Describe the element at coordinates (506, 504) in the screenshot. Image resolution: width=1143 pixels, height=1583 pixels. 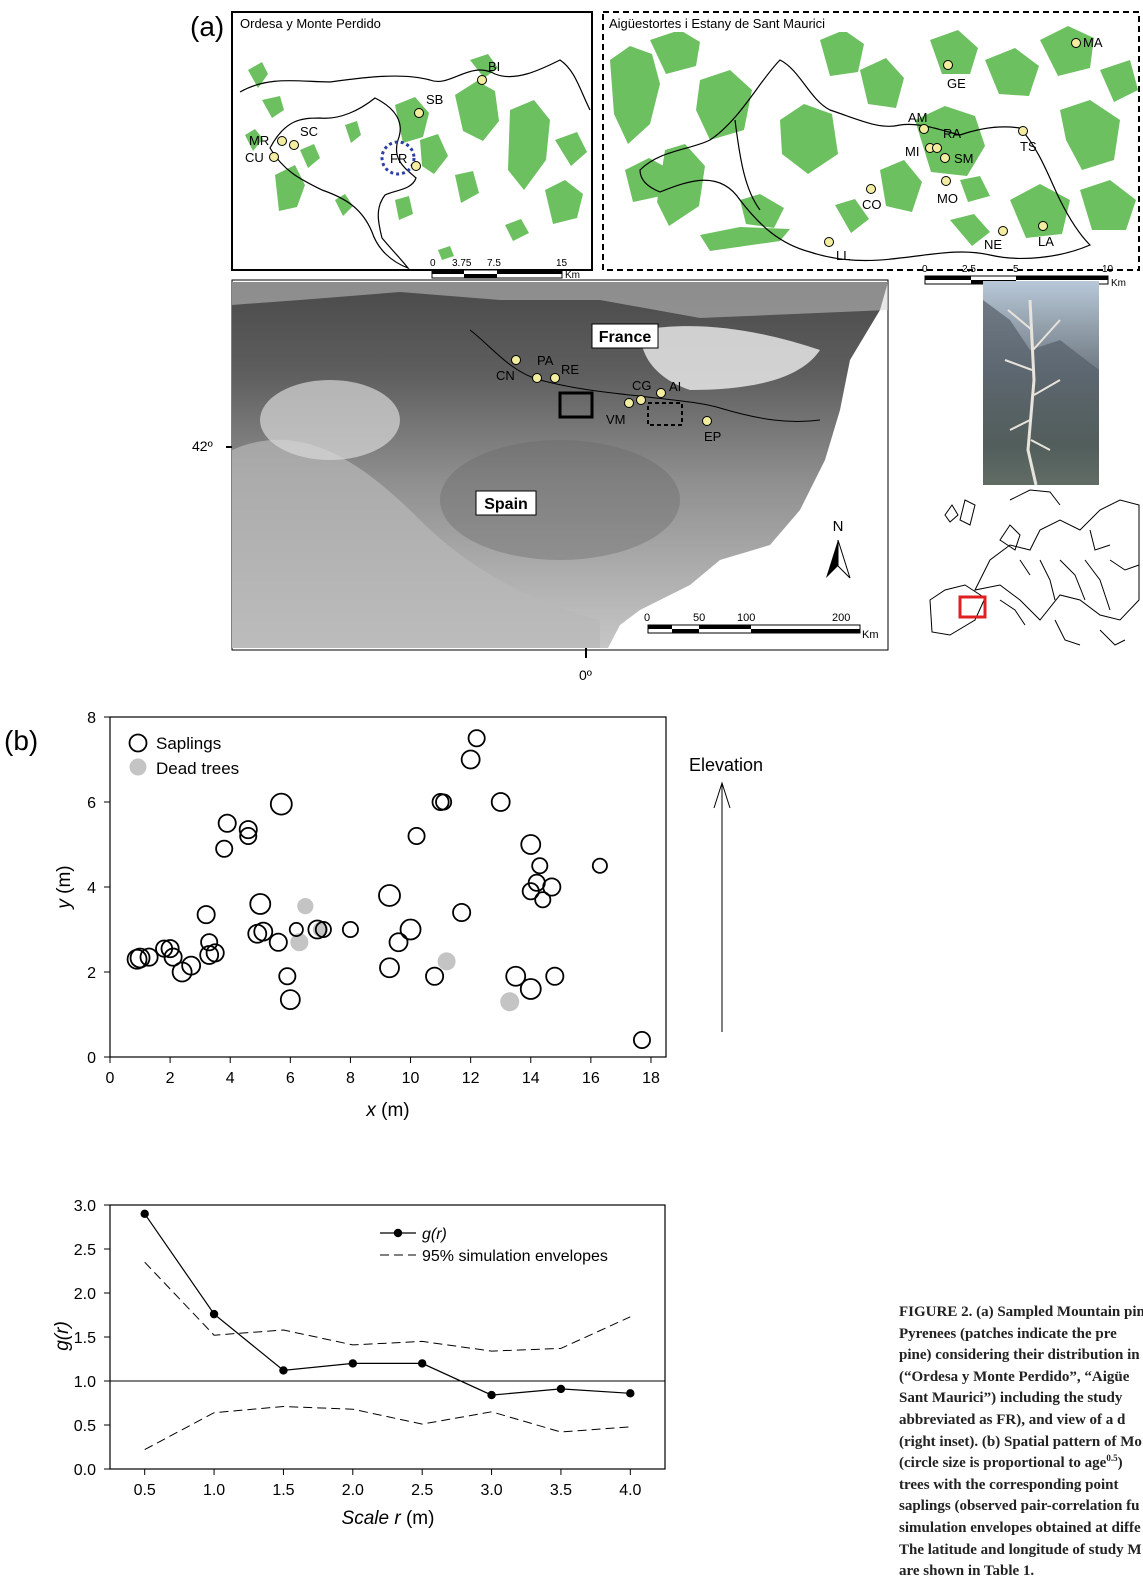
I see `label-spain: Spain` at that location.